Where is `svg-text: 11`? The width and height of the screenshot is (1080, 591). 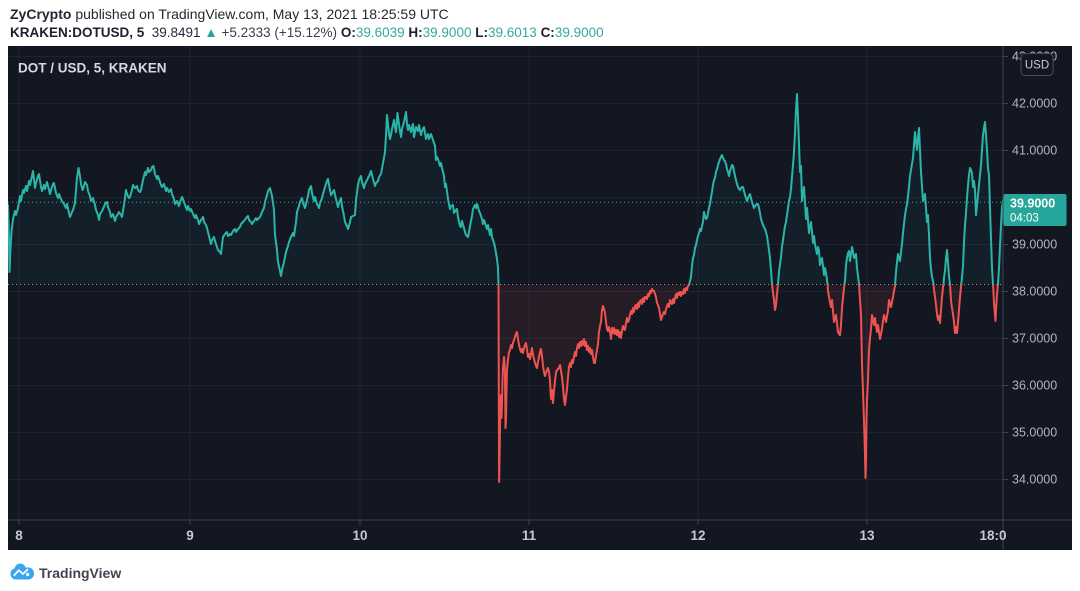
svg-text: 11 is located at coordinates (529, 535).